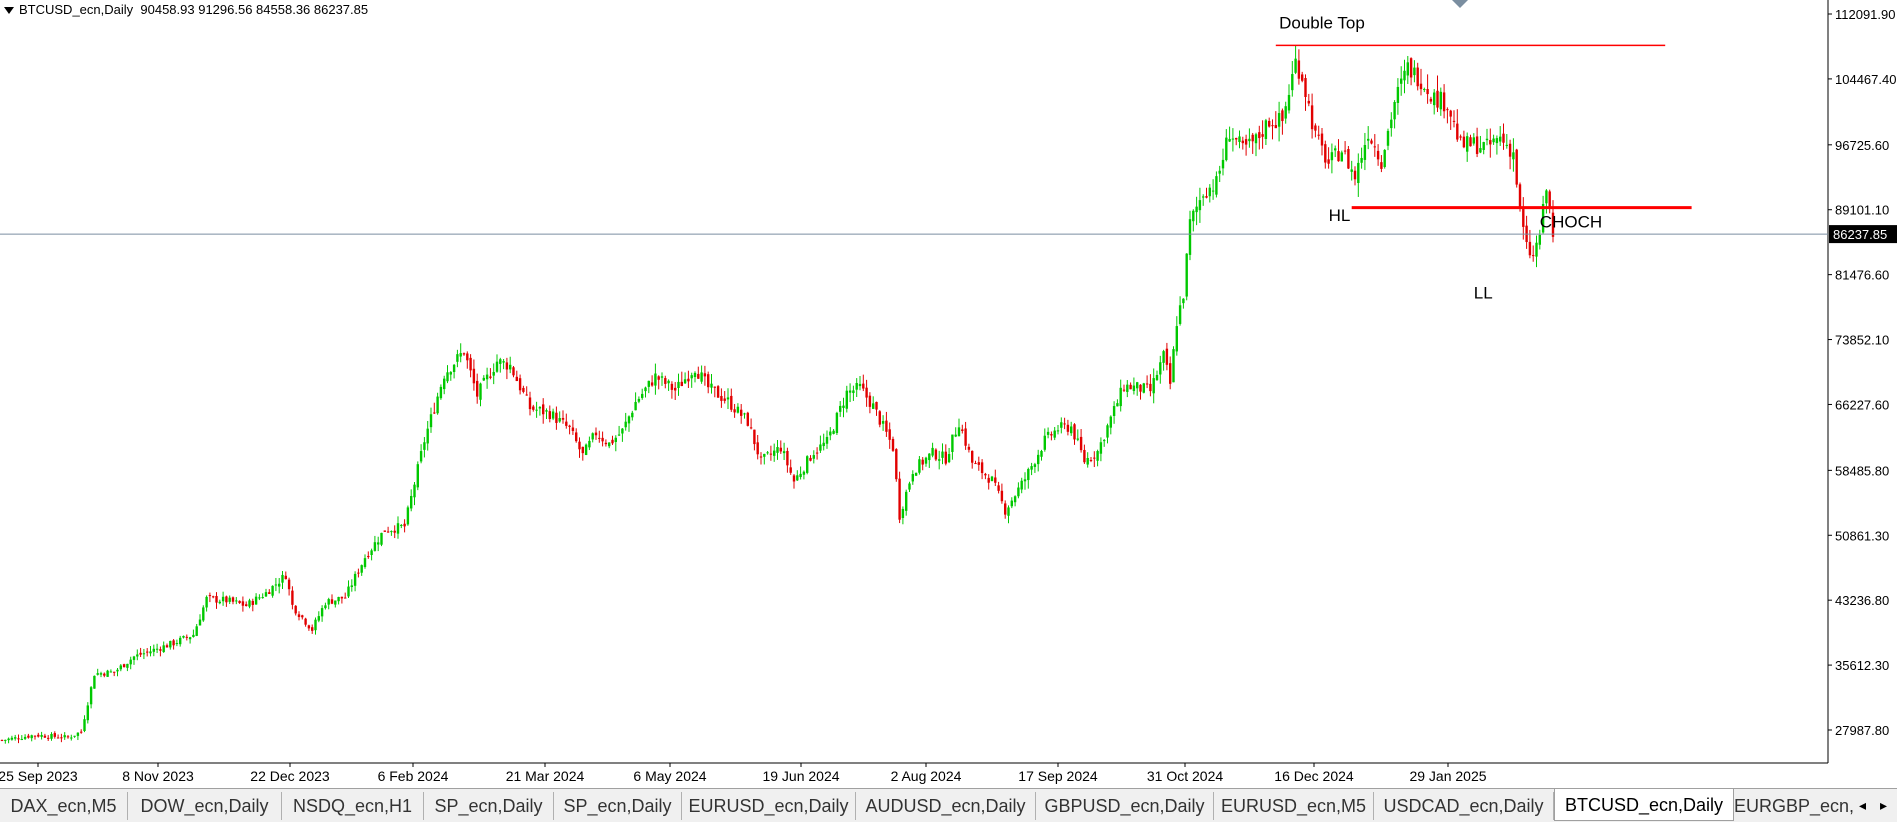 The width and height of the screenshot is (1897, 822). I want to click on chart-tab: DOW_ecn,Daily, so click(205, 806).